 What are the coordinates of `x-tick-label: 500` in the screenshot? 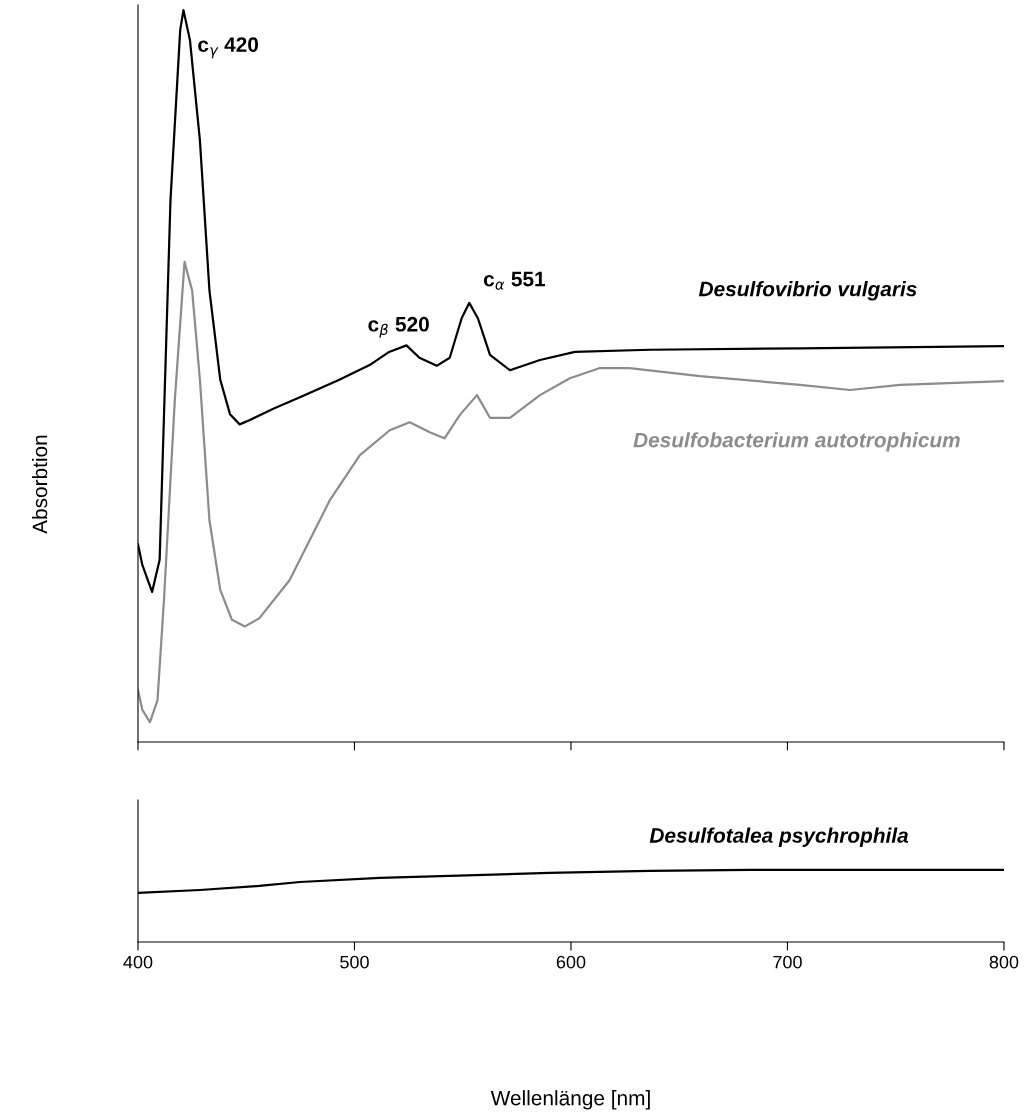 It's located at (354, 962).